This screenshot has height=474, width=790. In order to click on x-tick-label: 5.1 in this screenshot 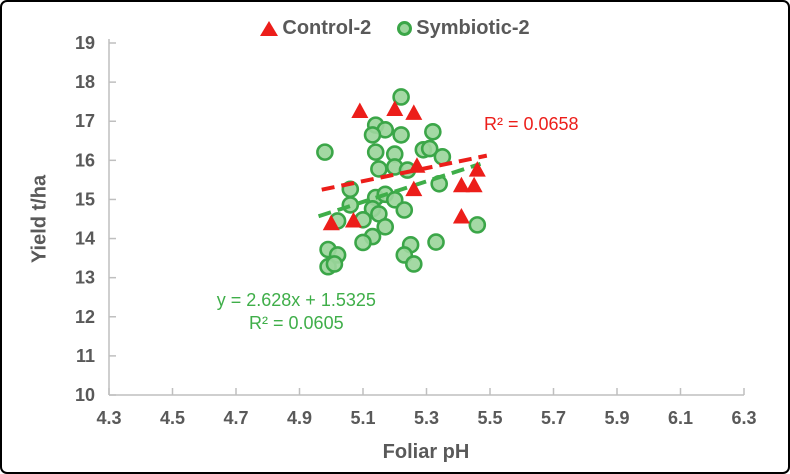, I will do `click(362, 418)`.